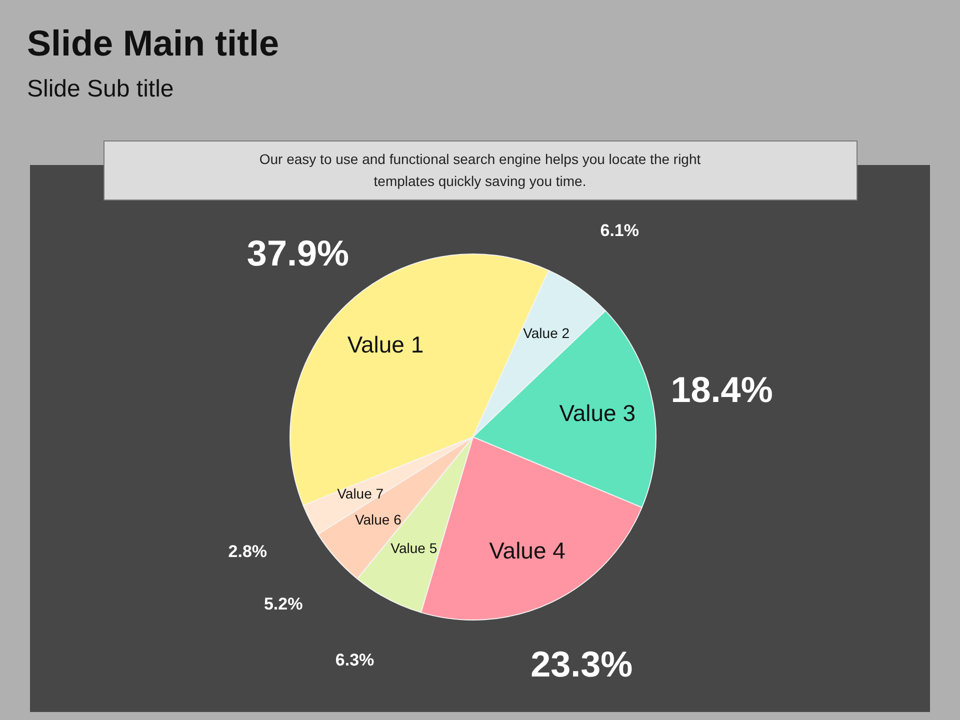 The width and height of the screenshot is (960, 720). What do you see at coordinates (354, 660) in the screenshot?
I see `data-label: 6.3%` at bounding box center [354, 660].